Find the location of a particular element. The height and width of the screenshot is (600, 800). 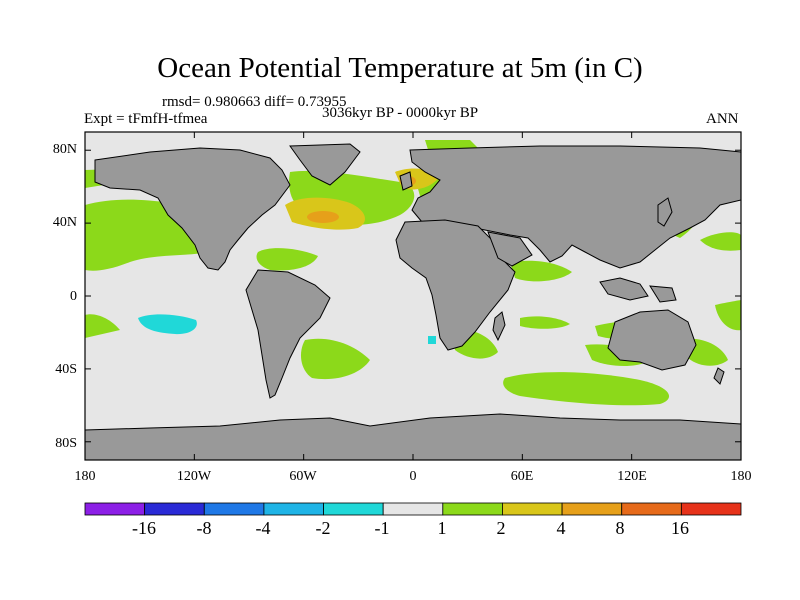

experiment-label: Expt = tFmfH-tfmea is located at coordinates (146, 119).